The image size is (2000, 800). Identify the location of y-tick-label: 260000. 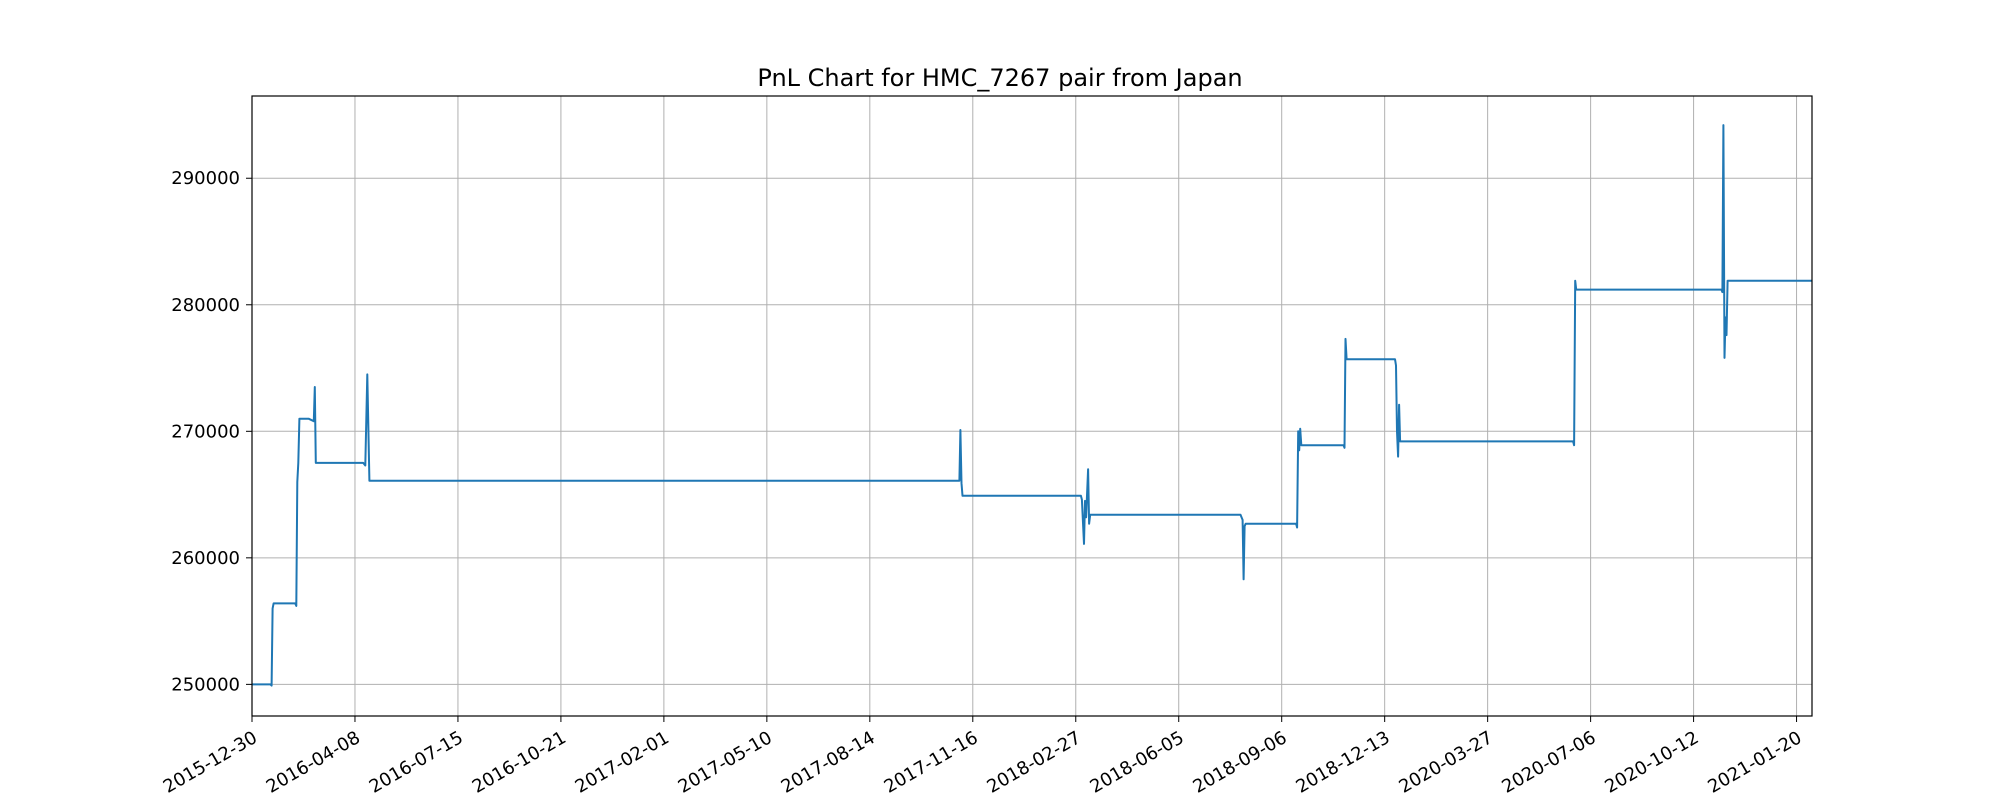
(205, 558).